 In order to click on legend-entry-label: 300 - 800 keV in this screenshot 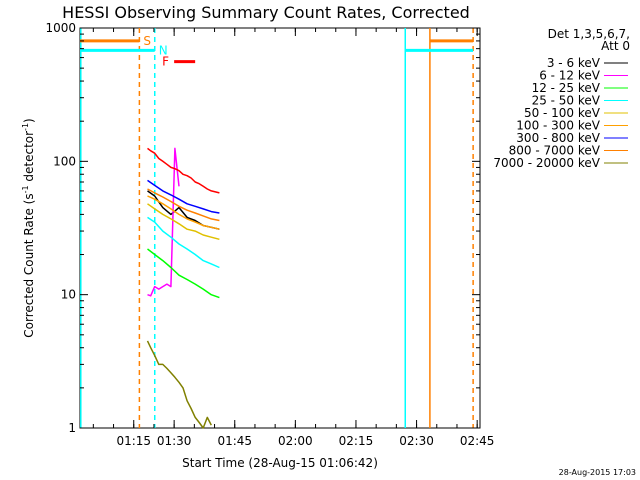, I will do `click(558, 138)`.